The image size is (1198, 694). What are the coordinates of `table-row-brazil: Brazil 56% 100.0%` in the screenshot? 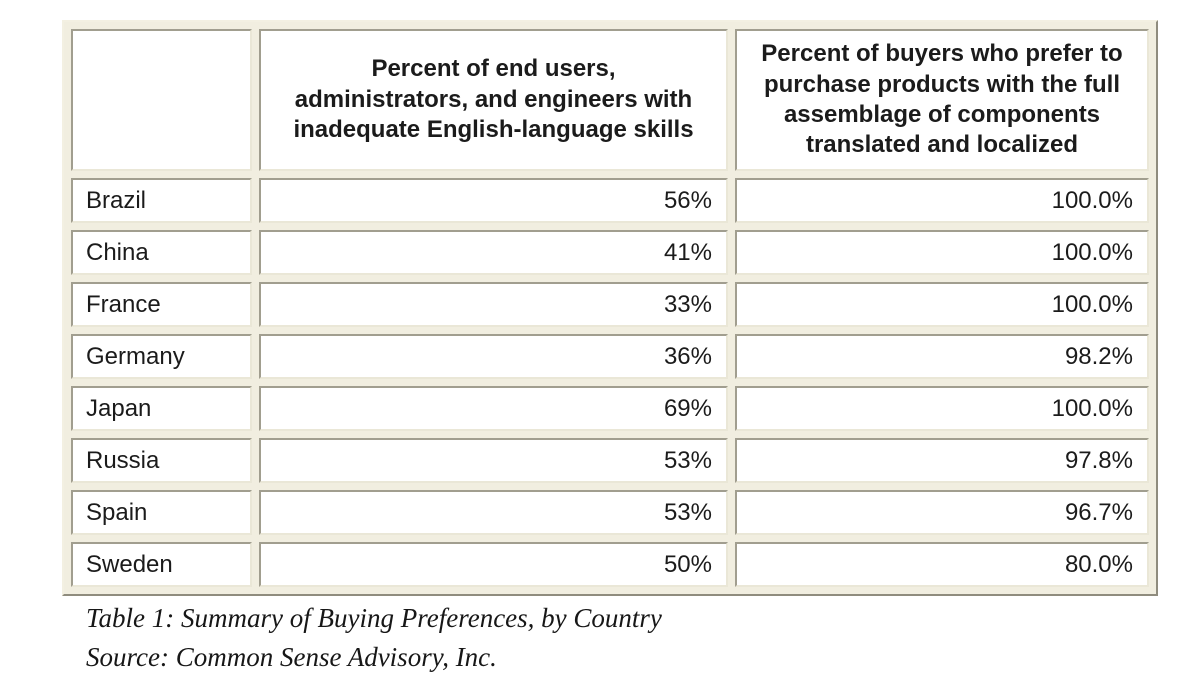 It's located at (610, 200).